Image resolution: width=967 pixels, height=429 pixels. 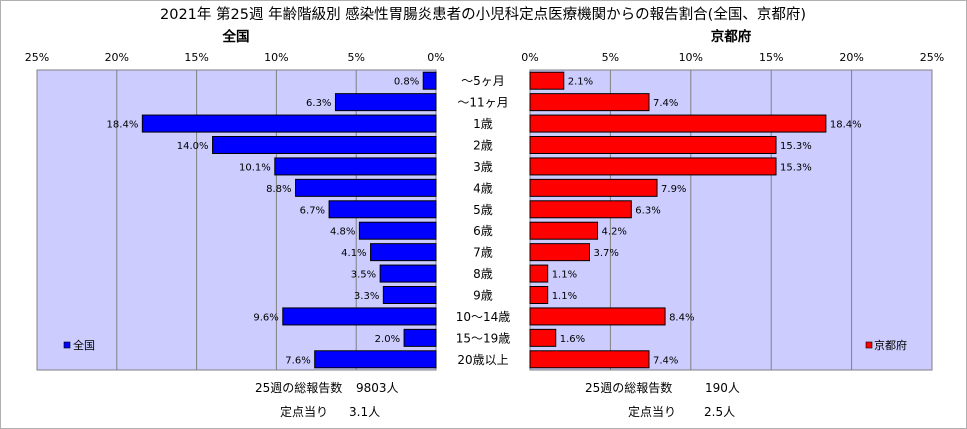 I want to click on right-tick-label: 10%, so click(x=691, y=57).